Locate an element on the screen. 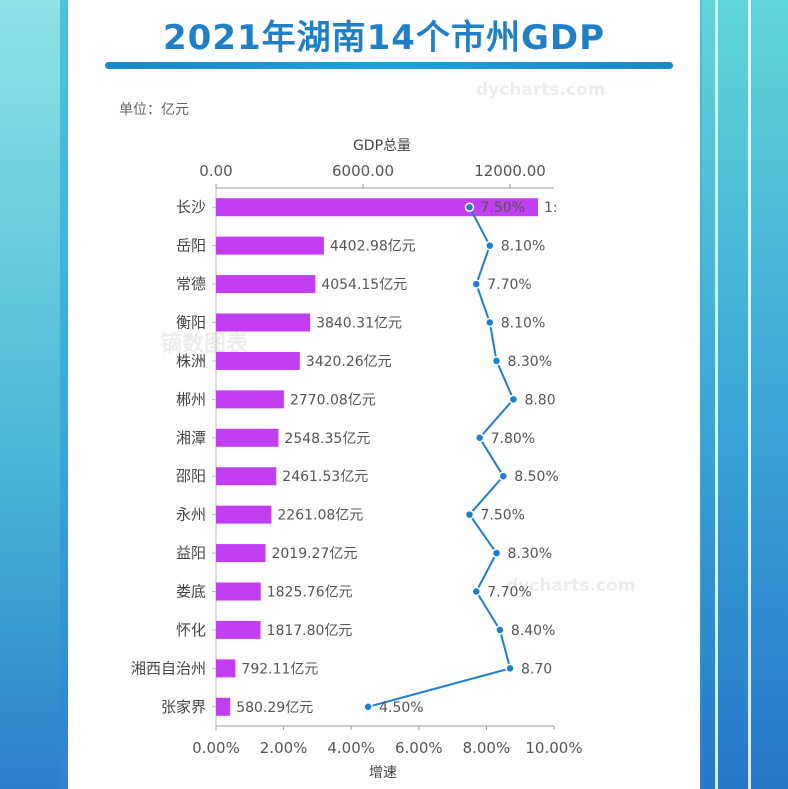  bottom-tick-label: 2.00% is located at coordinates (284, 748).